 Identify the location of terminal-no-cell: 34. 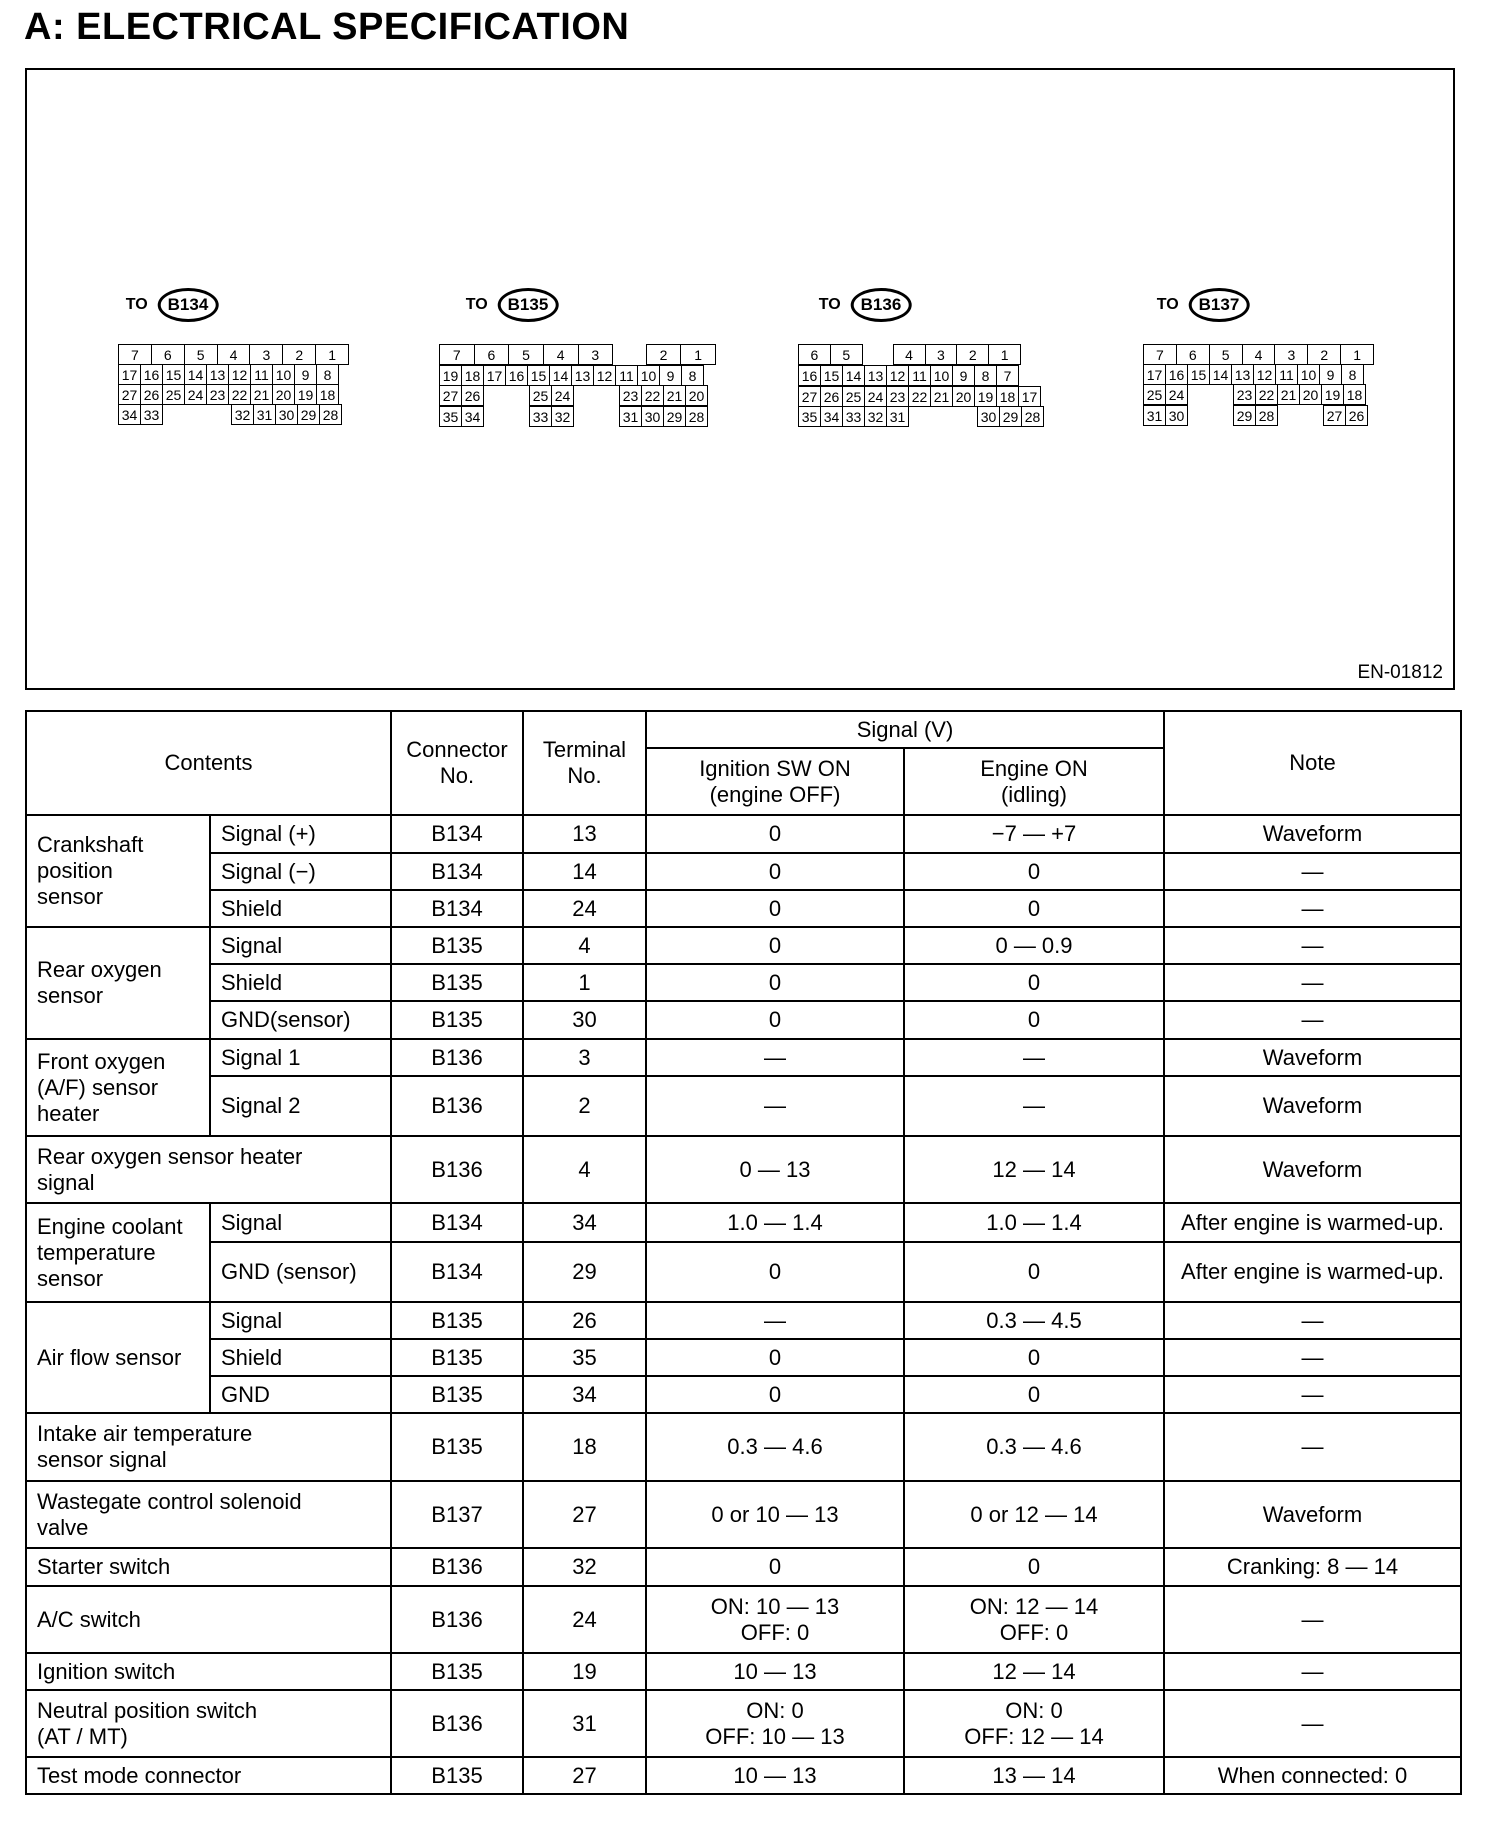
(584, 1222).